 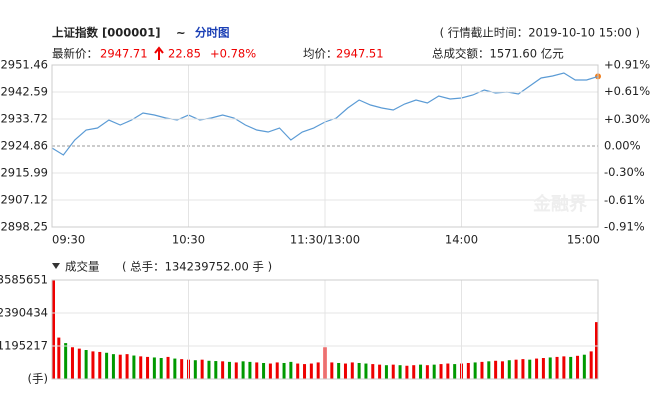 What do you see at coordinates (627, 65) in the screenshot?
I see `y2-tick-label: +0.91%` at bounding box center [627, 65].